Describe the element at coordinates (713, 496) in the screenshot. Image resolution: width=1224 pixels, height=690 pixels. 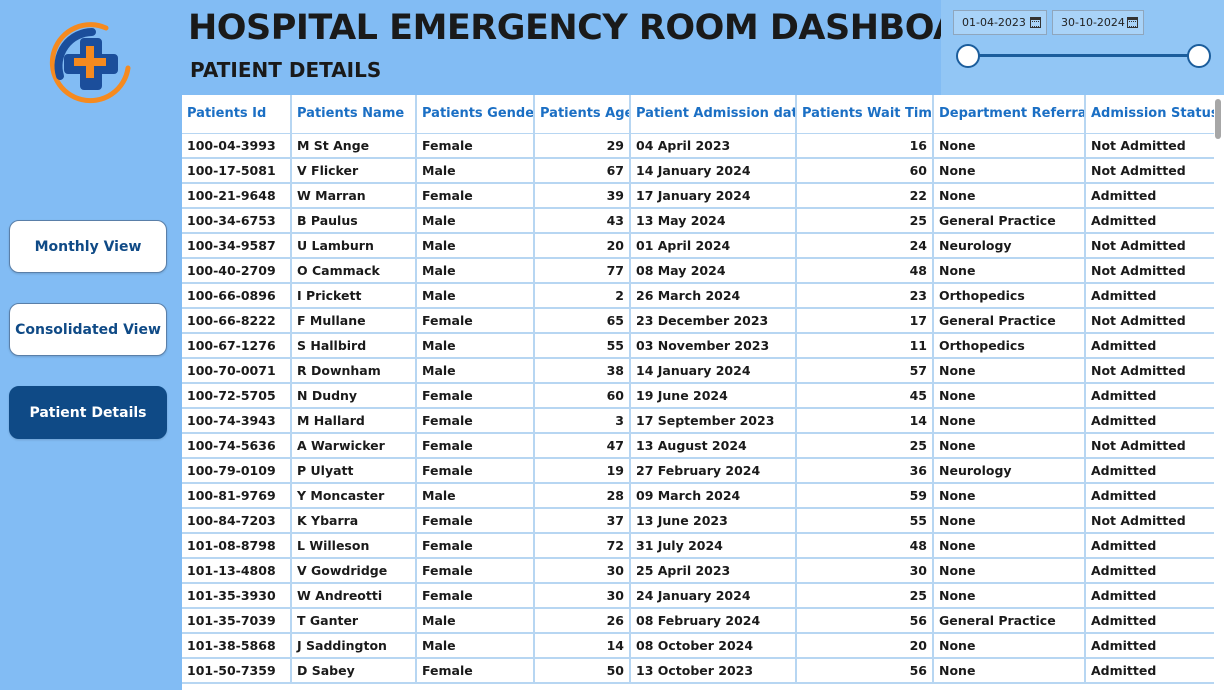
I see `table-cell: 09 March 2024` at that location.